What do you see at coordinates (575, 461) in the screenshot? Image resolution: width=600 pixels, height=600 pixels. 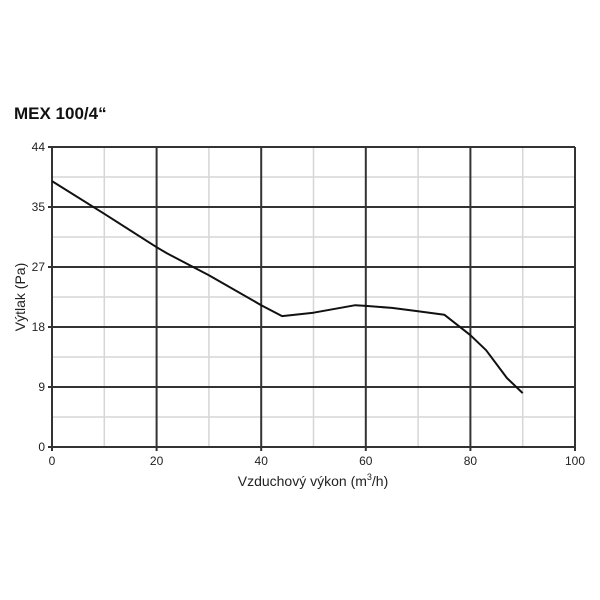 I see `x-tick-label: 100` at bounding box center [575, 461].